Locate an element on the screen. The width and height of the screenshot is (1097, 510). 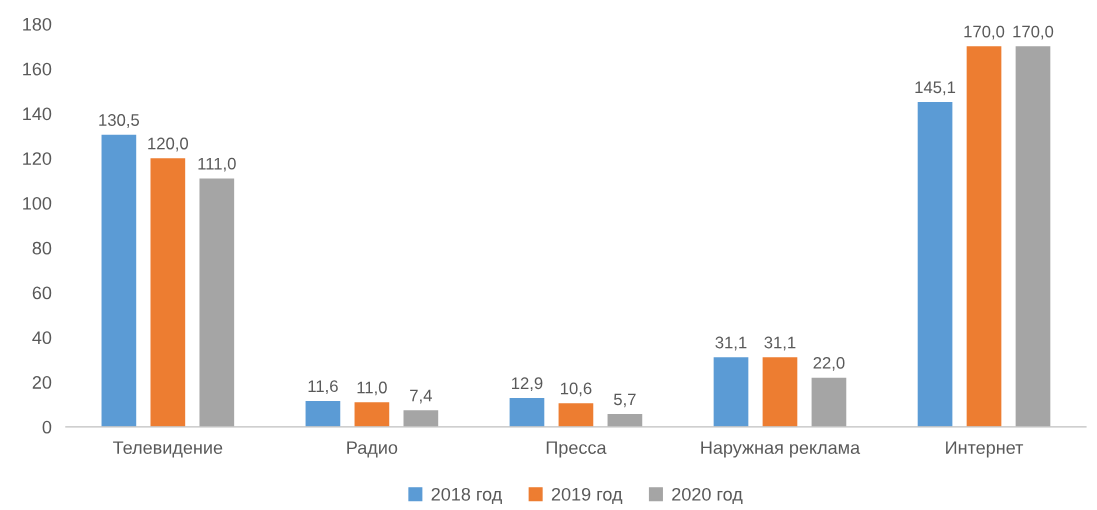
legend-label: 2019 год is located at coordinates (587, 496).